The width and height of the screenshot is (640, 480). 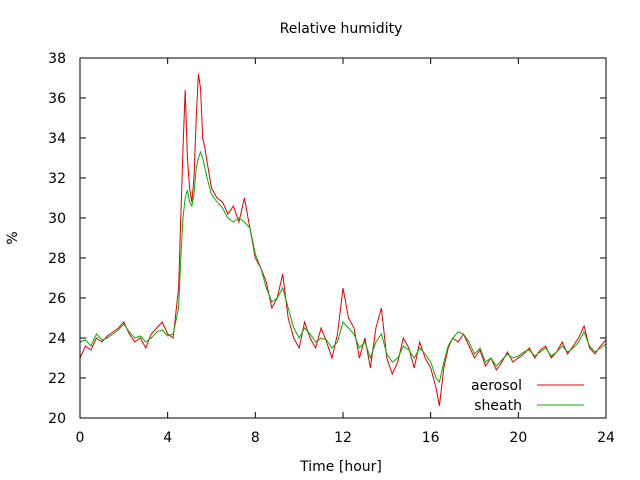 I want to click on legend-label-aerosol: aerosol, so click(x=496, y=386).